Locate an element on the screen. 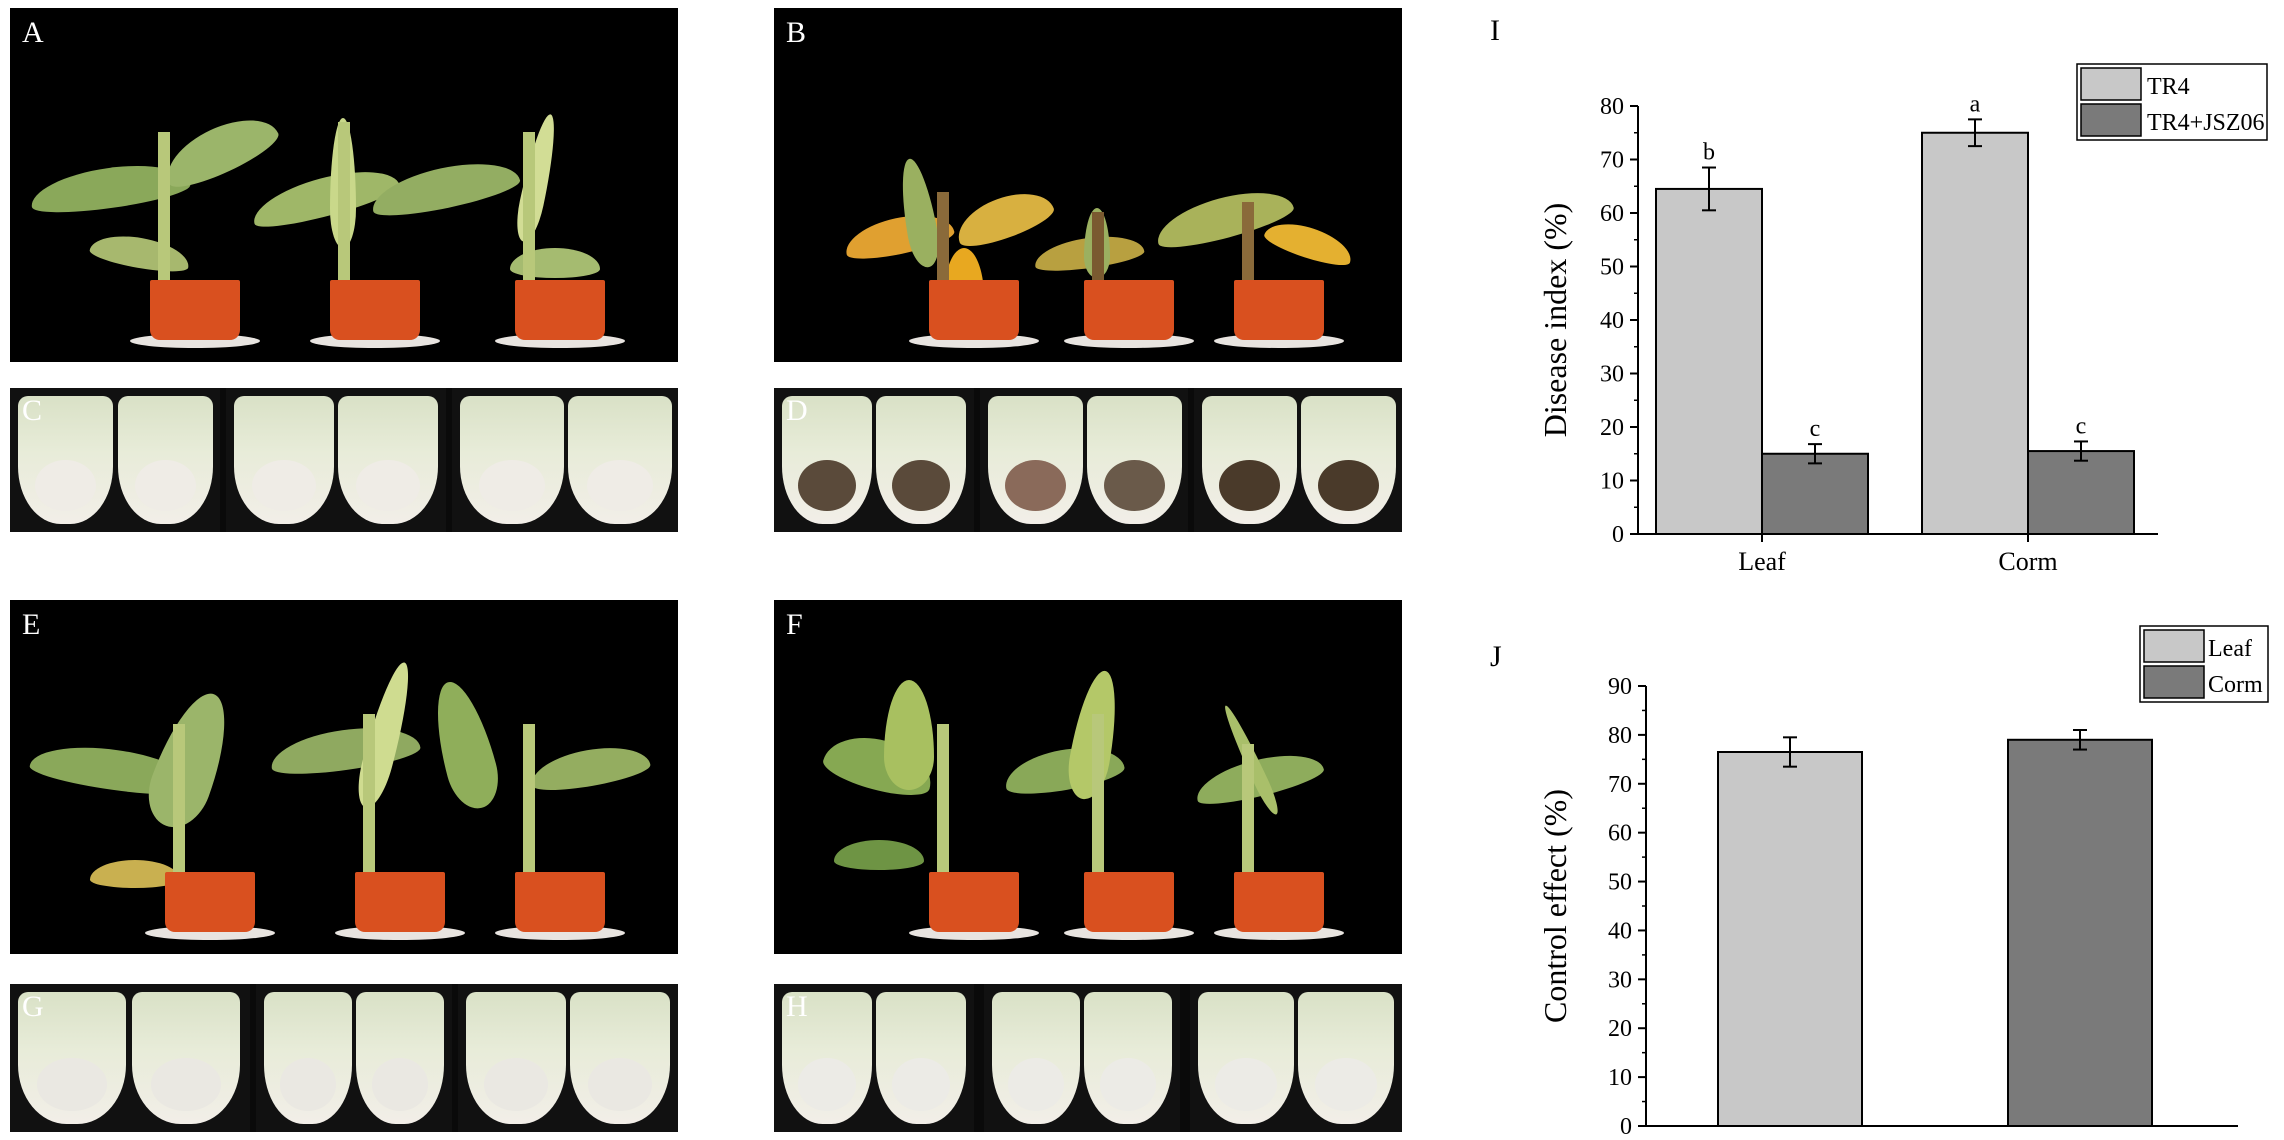  panel-label-h: H is located at coordinates (797, 1006).